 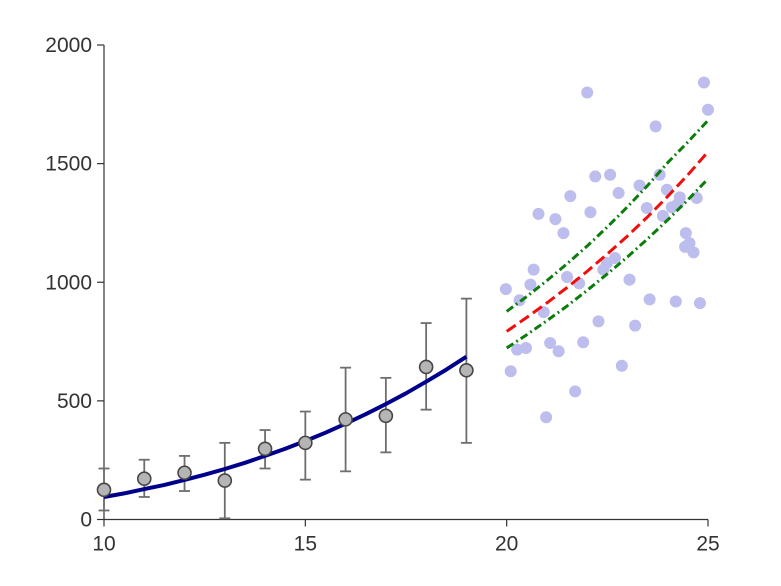 I want to click on observed-data-errorbars-markers, so click(x=285, y=428).